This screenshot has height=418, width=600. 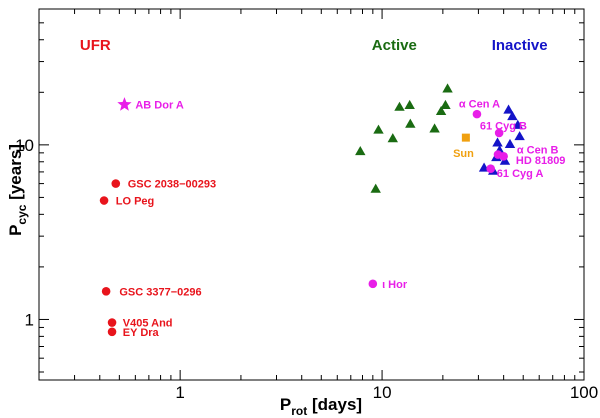 What do you see at coordinates (382, 392) in the screenshot?
I see `x-tick-label: 10` at bounding box center [382, 392].